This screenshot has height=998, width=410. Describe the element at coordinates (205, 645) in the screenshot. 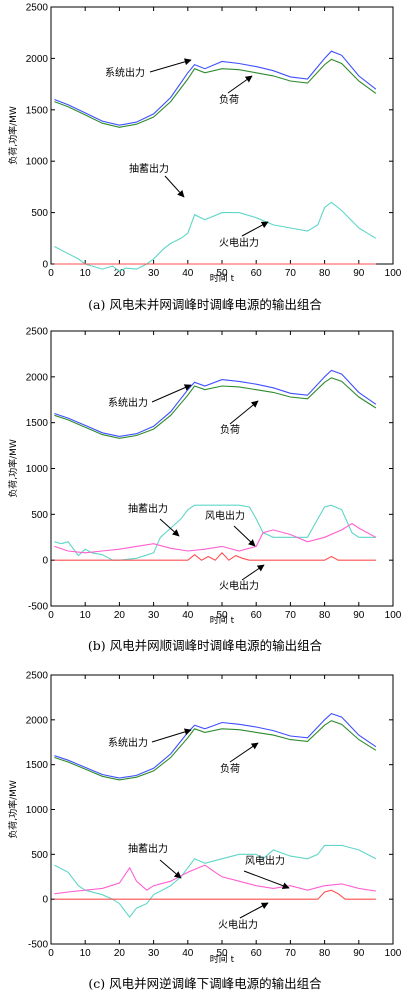

I see `figure-caption: (b) 风电并网顺调峰时调峰电源的输出组合` at that location.